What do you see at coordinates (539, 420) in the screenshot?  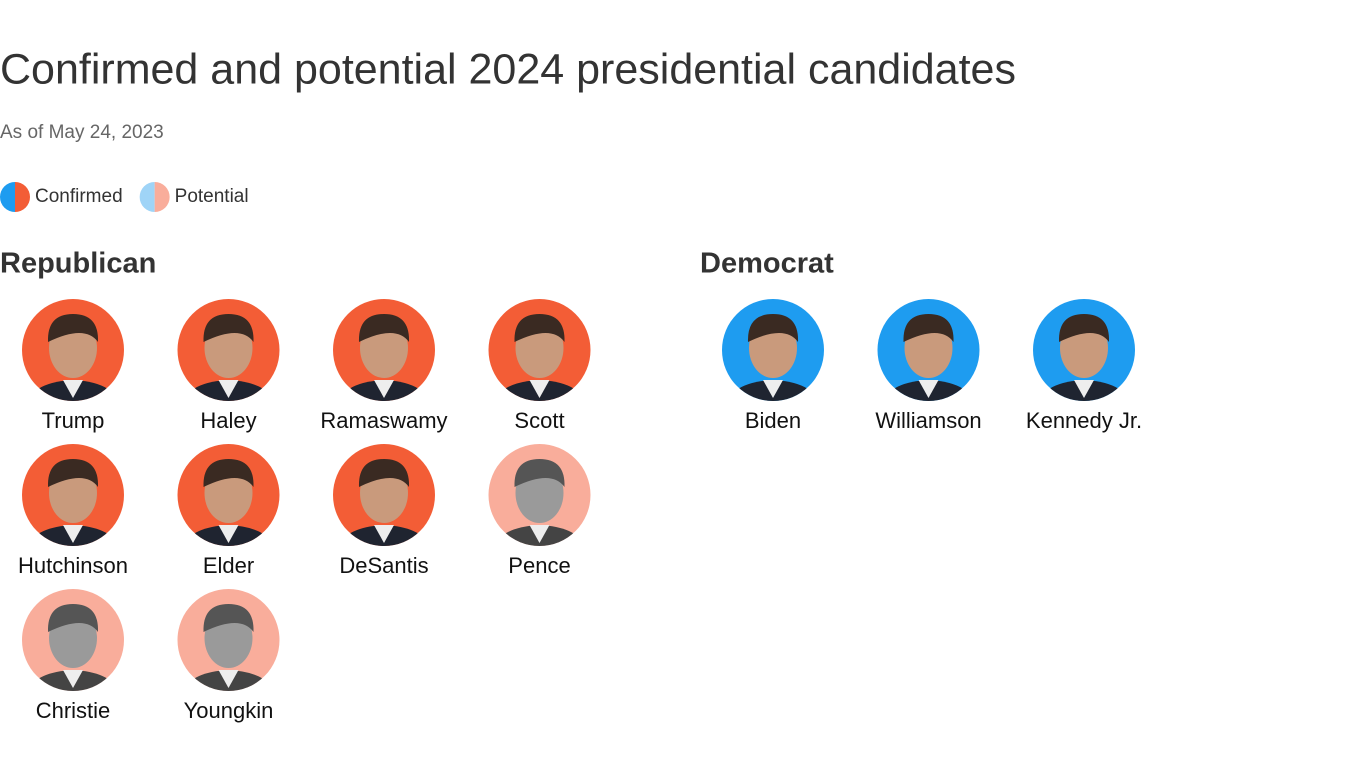 I see `candidate-name: Scott` at bounding box center [539, 420].